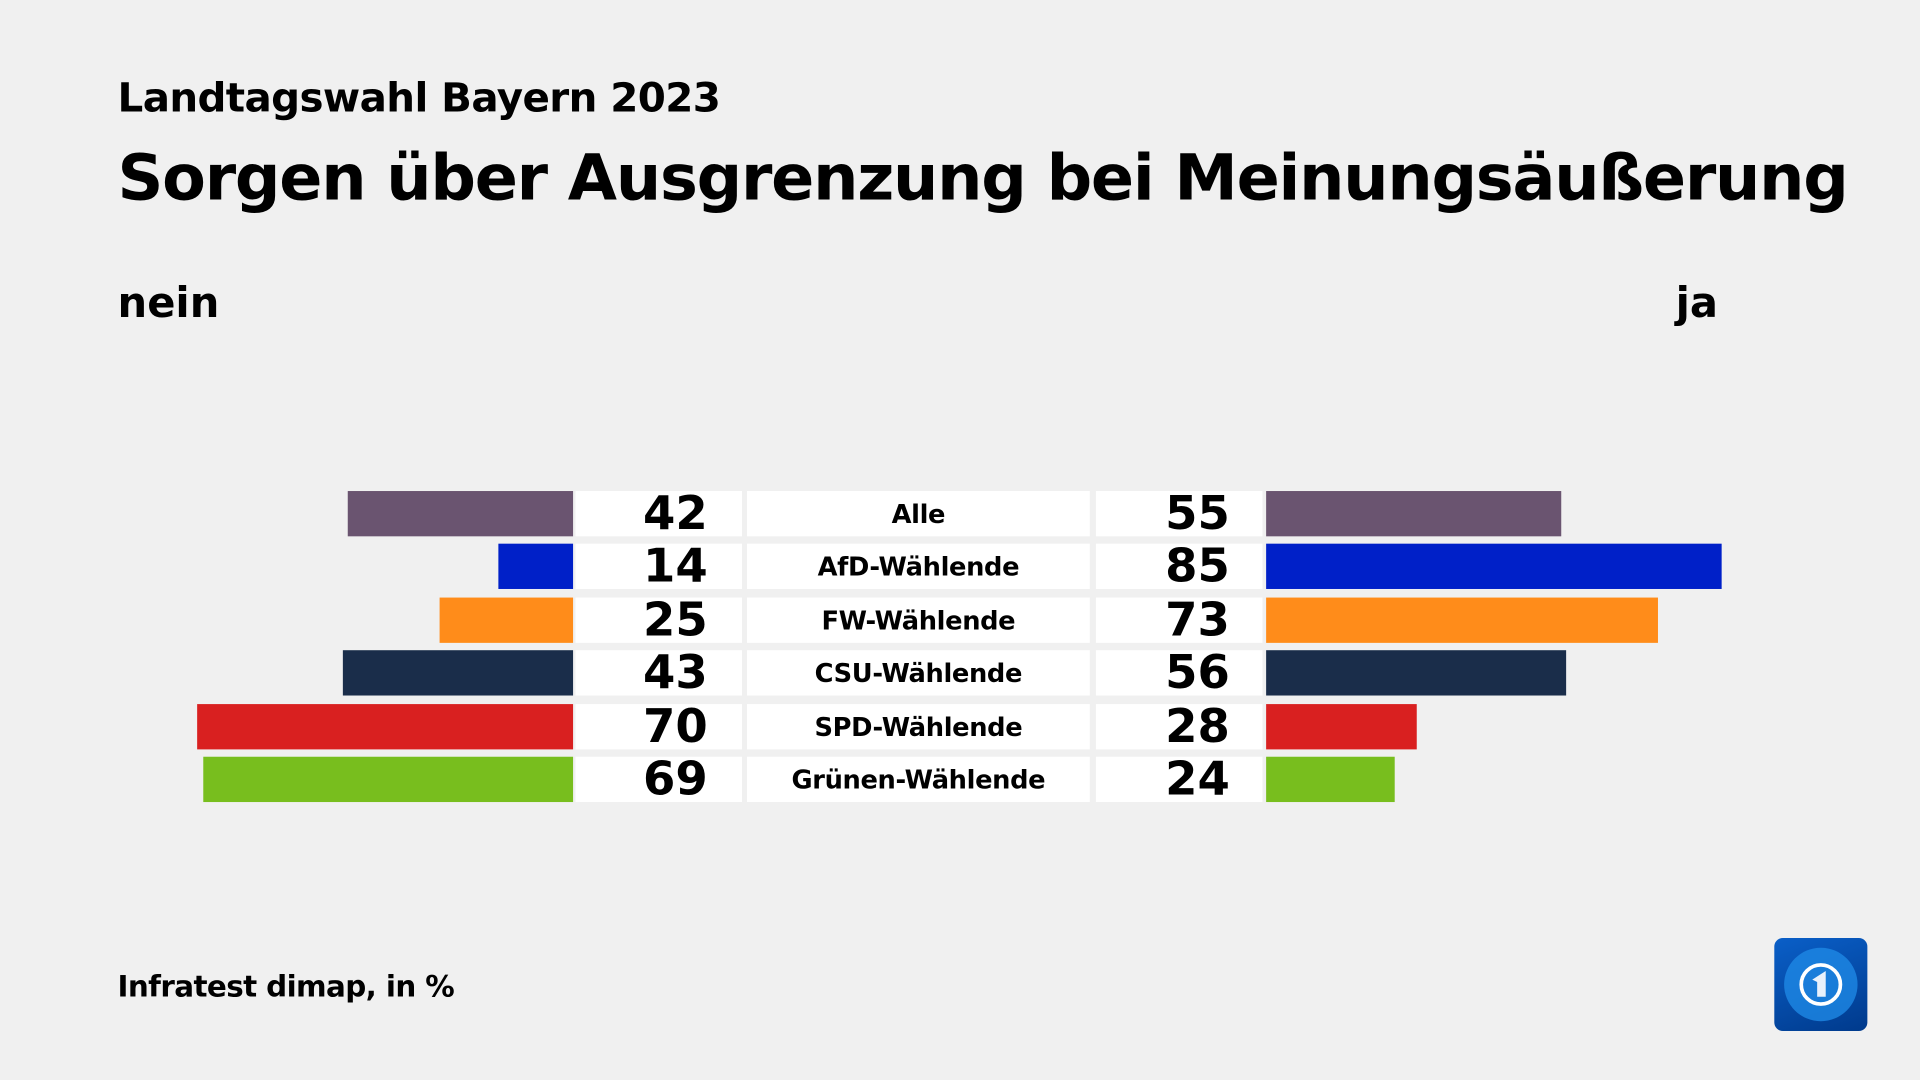  What do you see at coordinates (918, 566) in the screenshot?
I see `category-label: AfD-Wählende` at bounding box center [918, 566].